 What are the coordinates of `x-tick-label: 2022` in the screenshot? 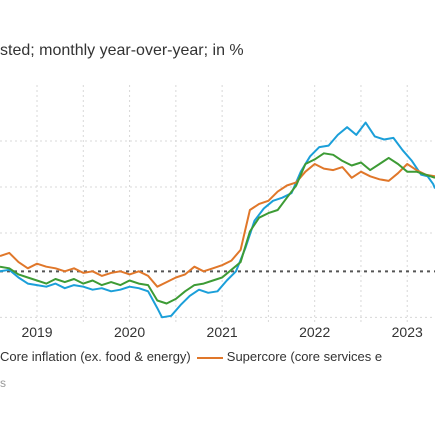 It's located at (314, 332).